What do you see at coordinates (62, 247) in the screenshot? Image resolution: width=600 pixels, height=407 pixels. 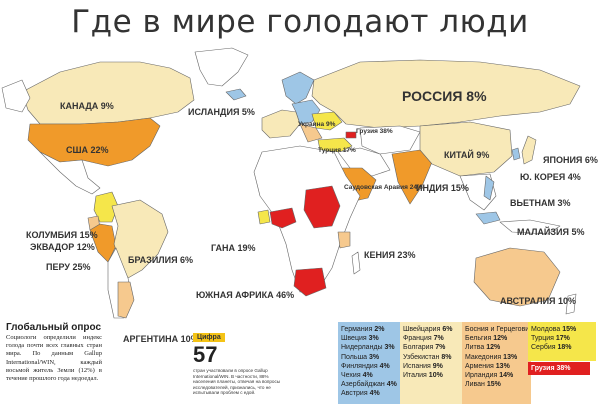 I see `label-ecuador: ЭКВАДОР 12%` at bounding box center [62, 247].